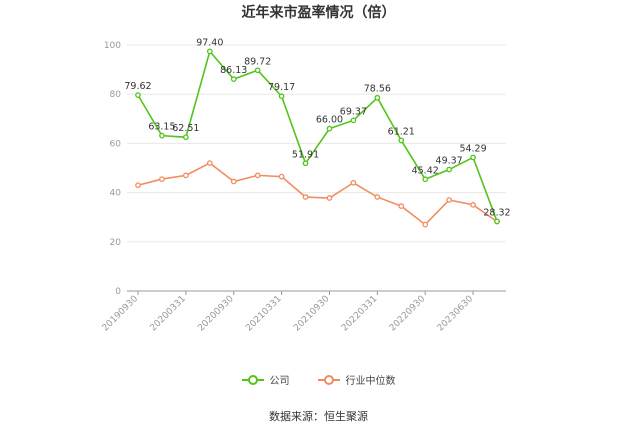 The width and height of the screenshot is (637, 431). I want to click on x-tick-label: 20230630, so click(456, 314).